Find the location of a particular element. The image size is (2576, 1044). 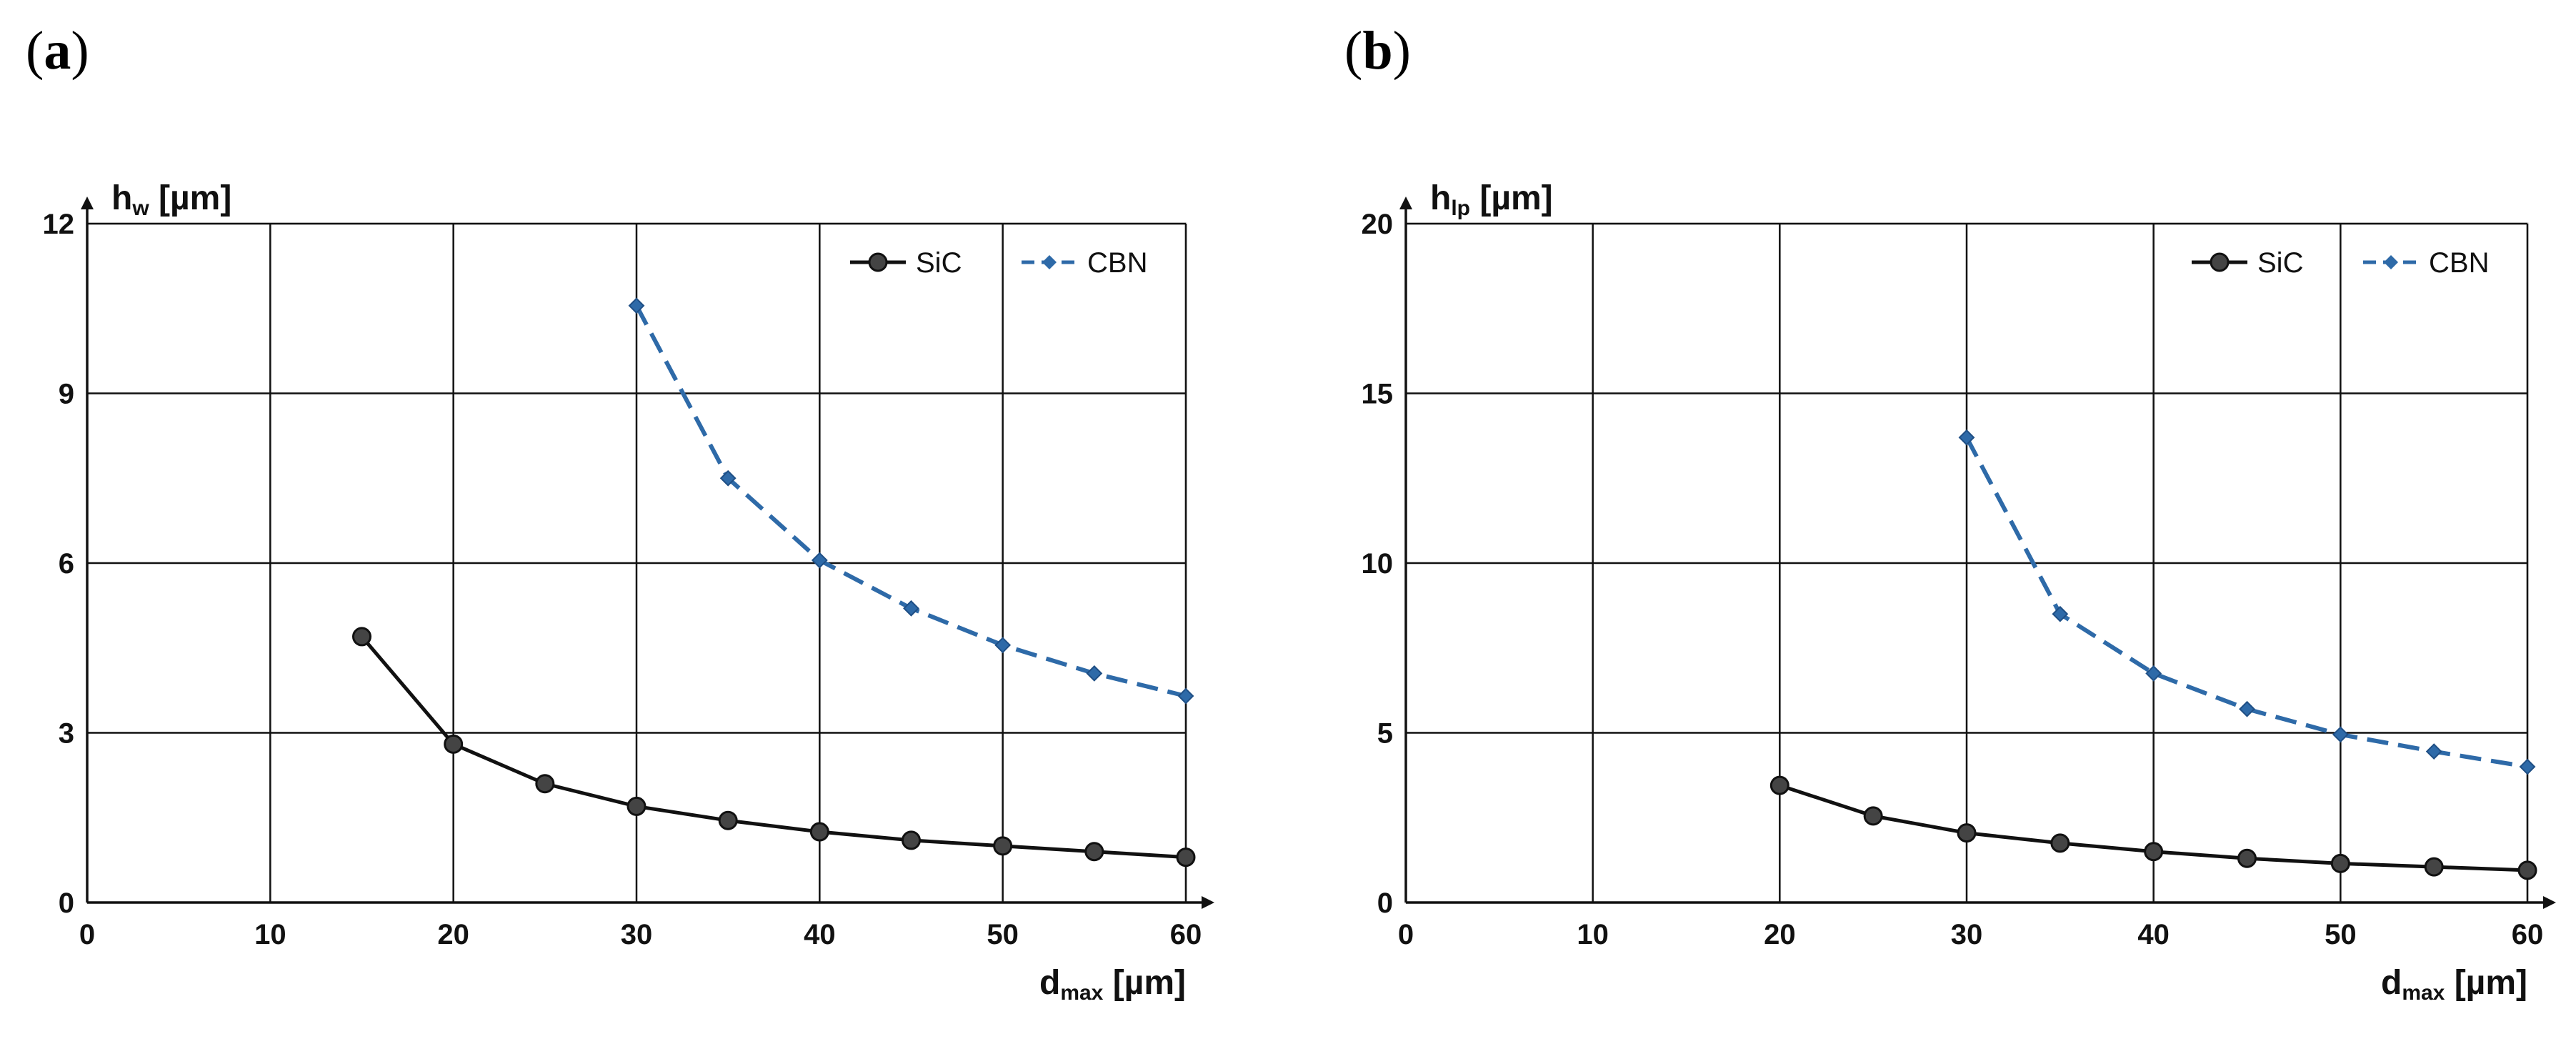

y-axis-label-sub: w is located at coordinates (140, 208).